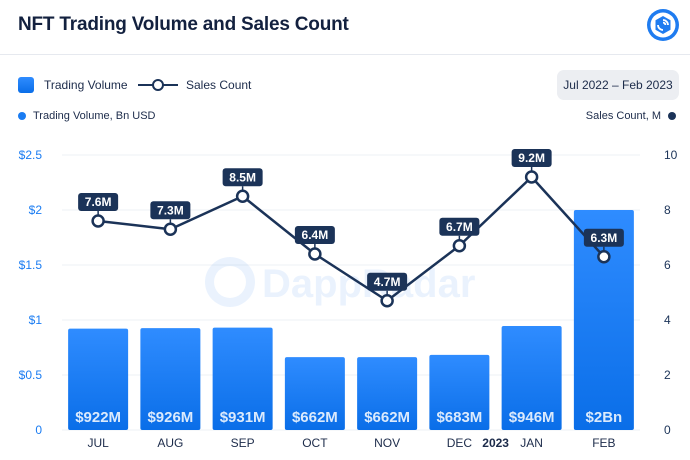 The image size is (690, 460). Describe the element at coordinates (98, 417) in the screenshot. I see `bar-value-label: $922M` at that location.